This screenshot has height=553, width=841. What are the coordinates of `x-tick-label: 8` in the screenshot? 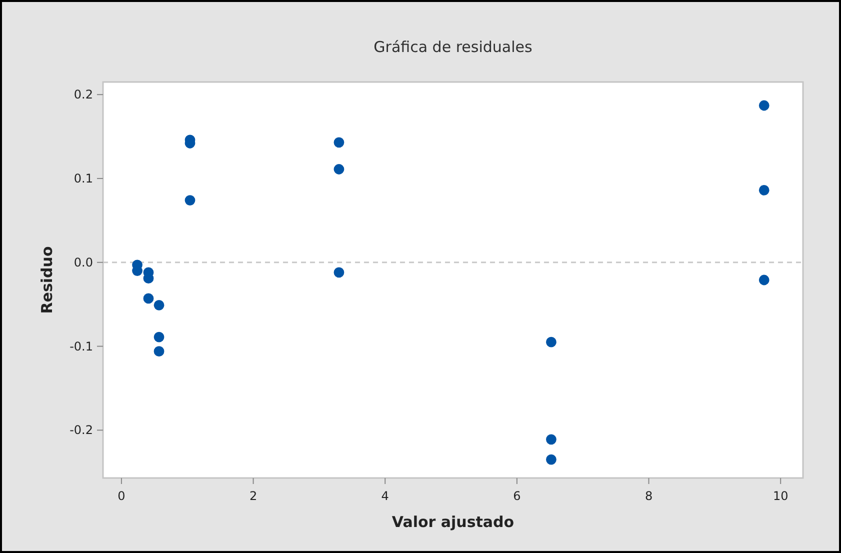 It's located at (648, 496).